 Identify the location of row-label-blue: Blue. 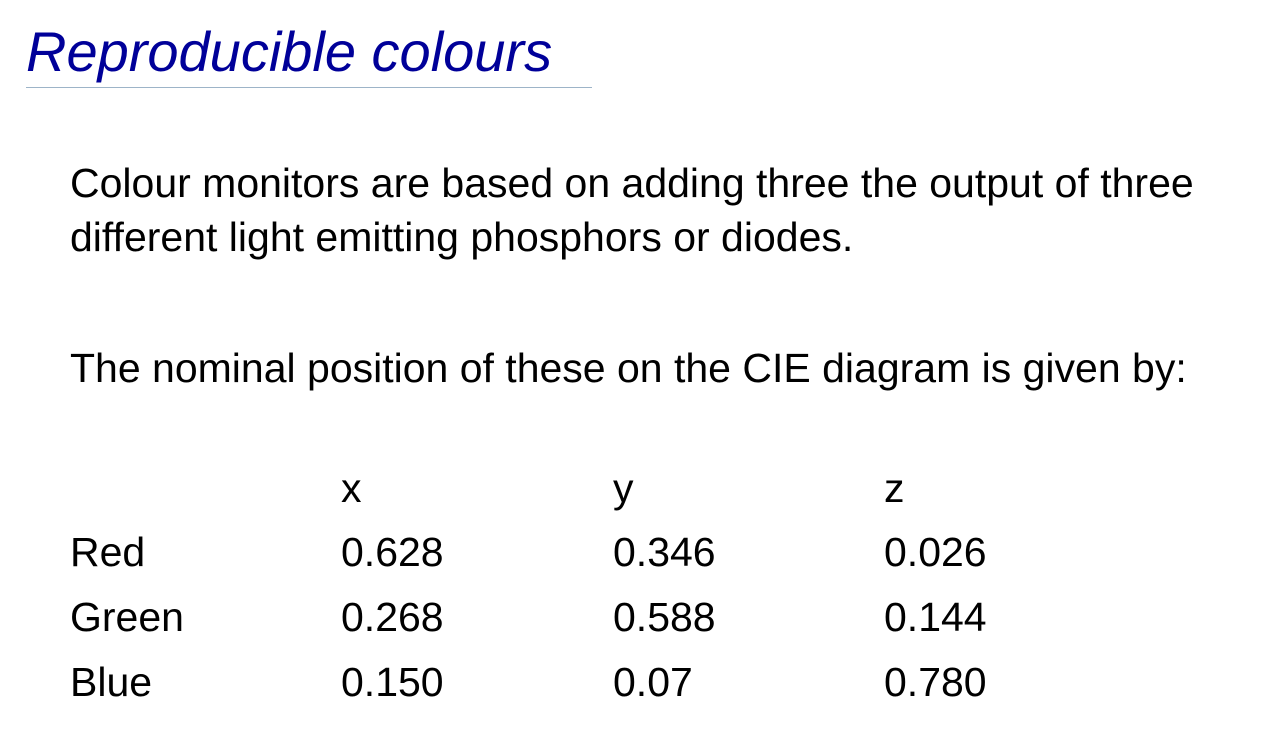
(111, 682).